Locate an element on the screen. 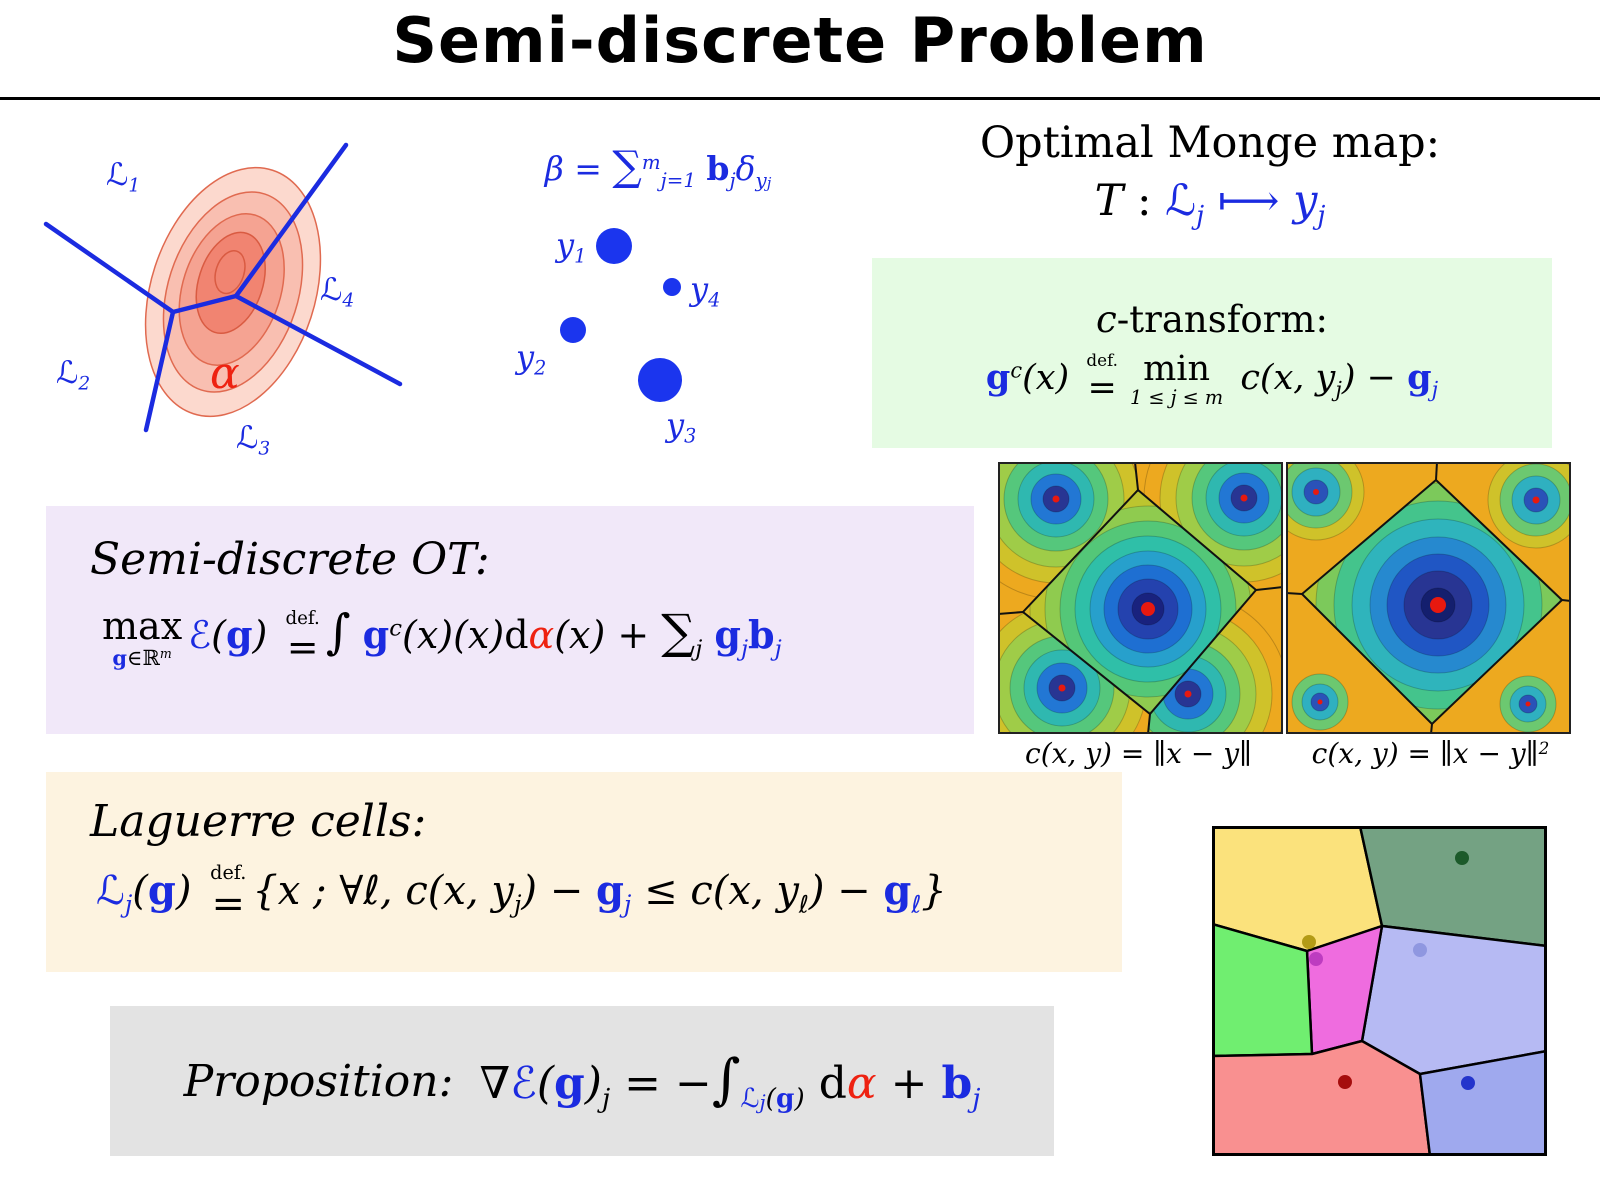  site-darkgreen is located at coordinates (1462, 858).